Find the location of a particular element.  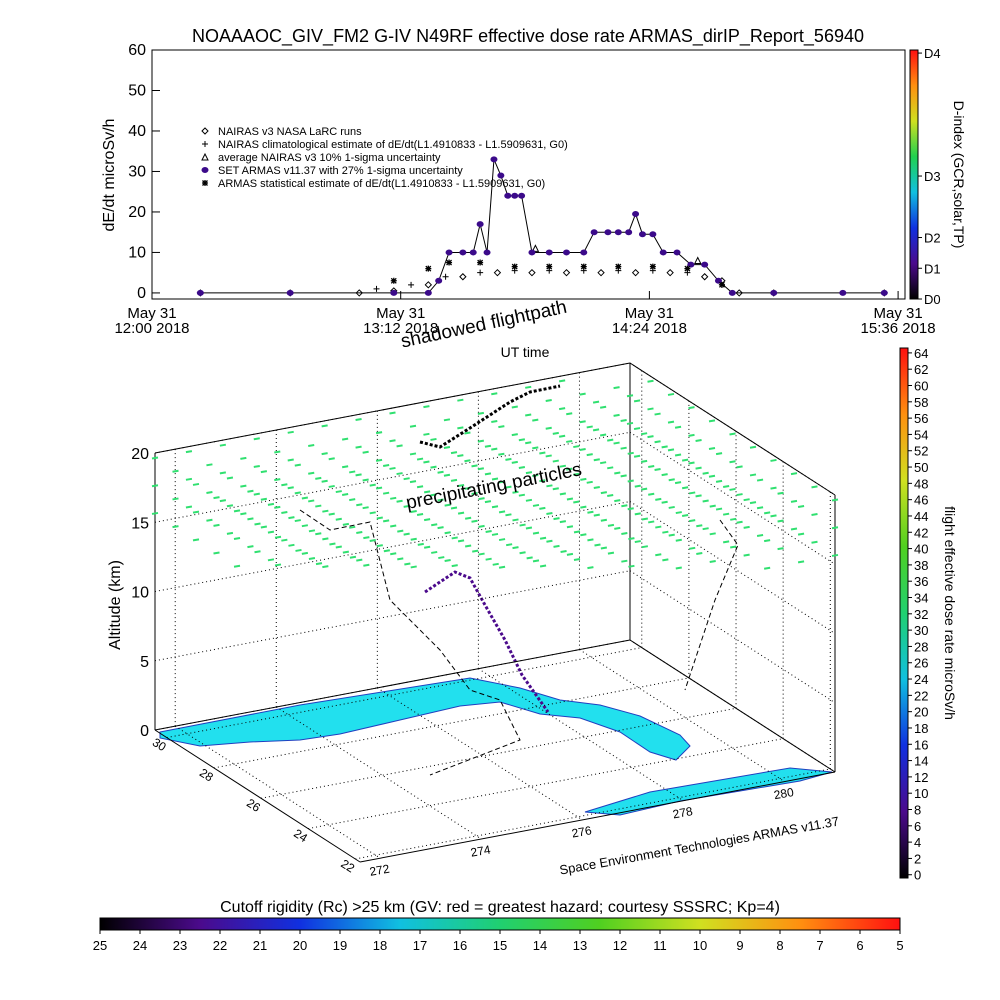

z-axis-label: Altitude (km) is located at coordinates (115, 605).